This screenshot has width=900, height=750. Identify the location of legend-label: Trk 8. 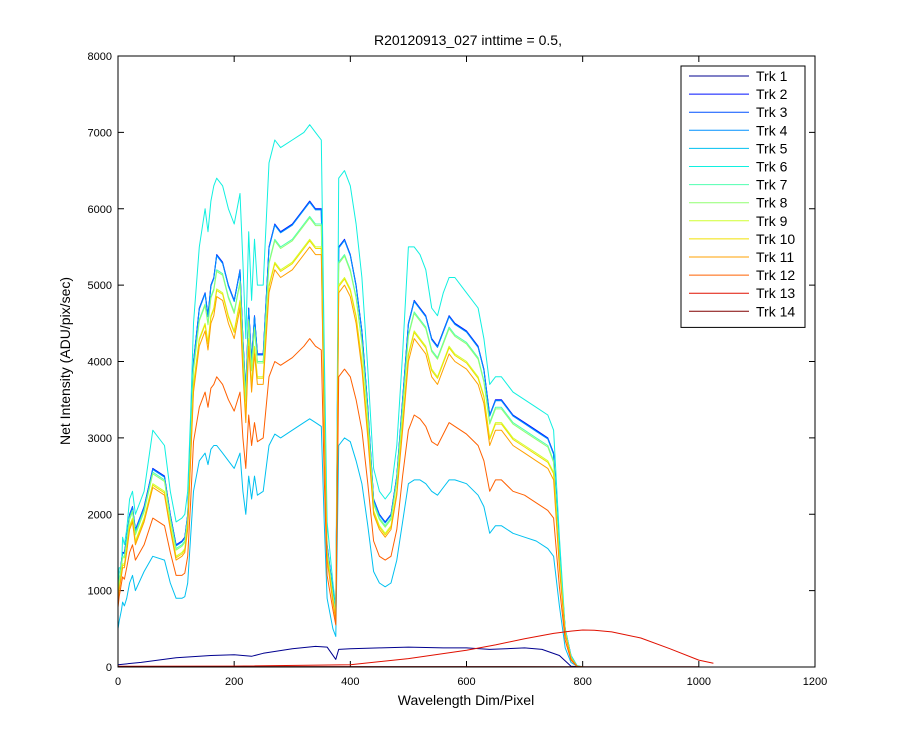
(772, 203).